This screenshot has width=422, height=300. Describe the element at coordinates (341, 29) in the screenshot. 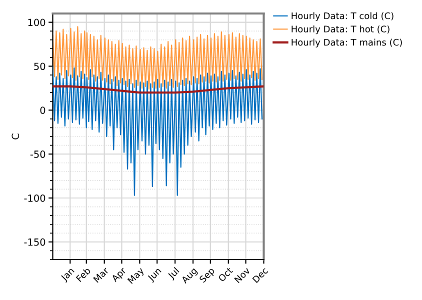

I see `legend-label: Hourly Data: T hot (C)` at that location.